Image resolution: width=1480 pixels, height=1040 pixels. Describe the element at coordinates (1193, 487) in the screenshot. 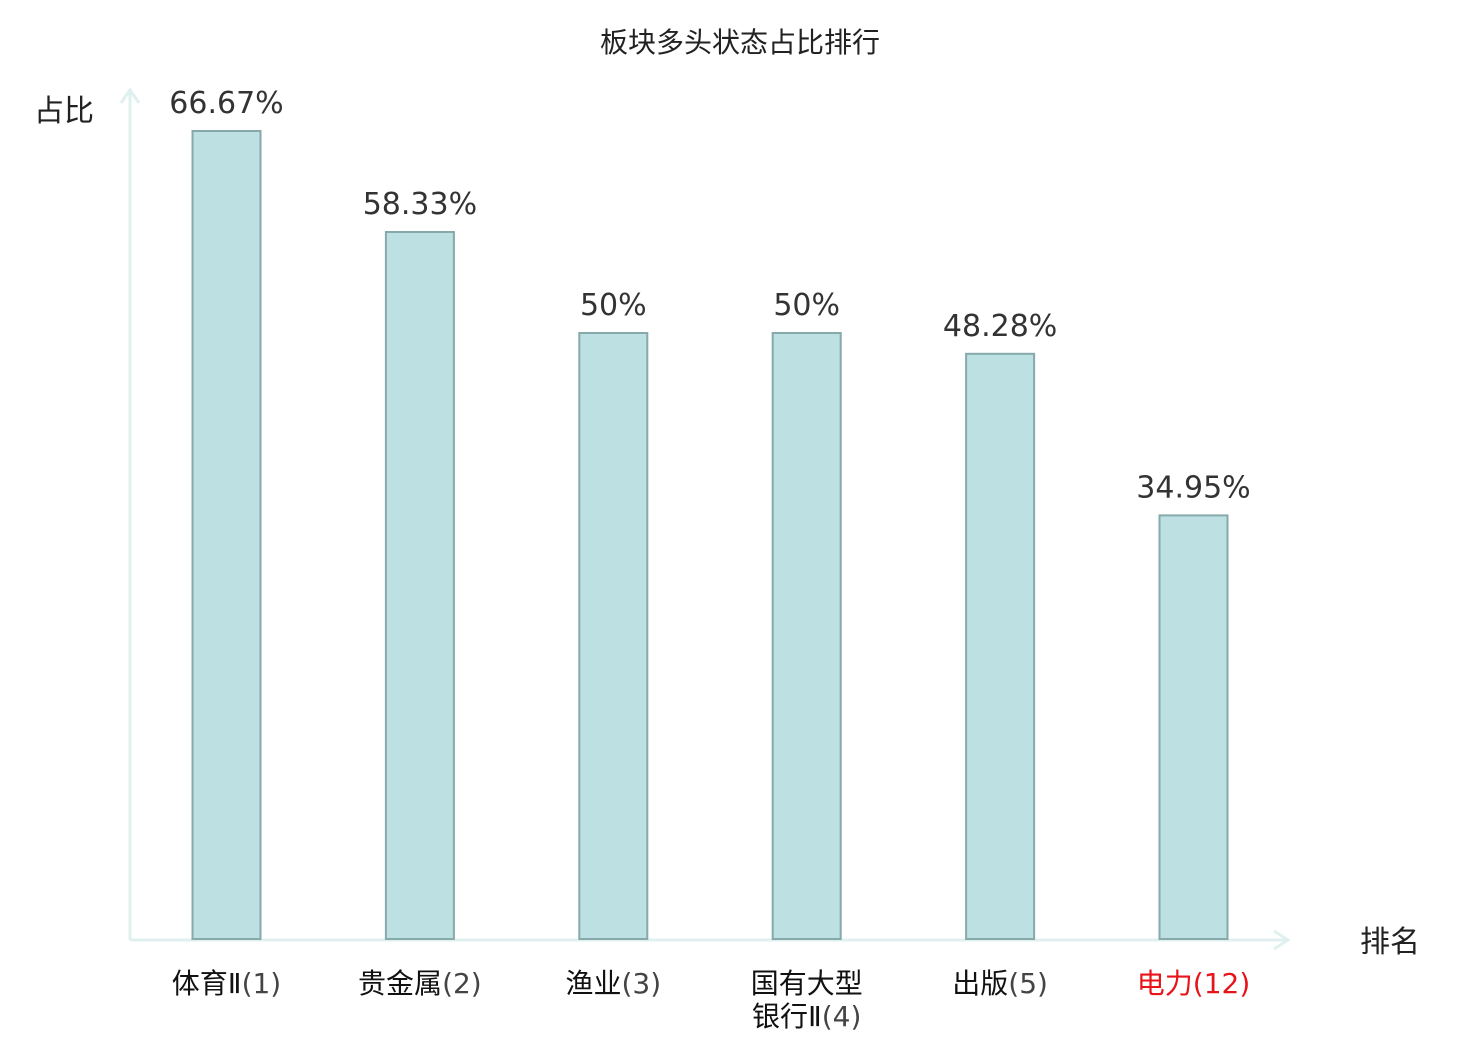

I see `value-label-6: 34.95%` at that location.